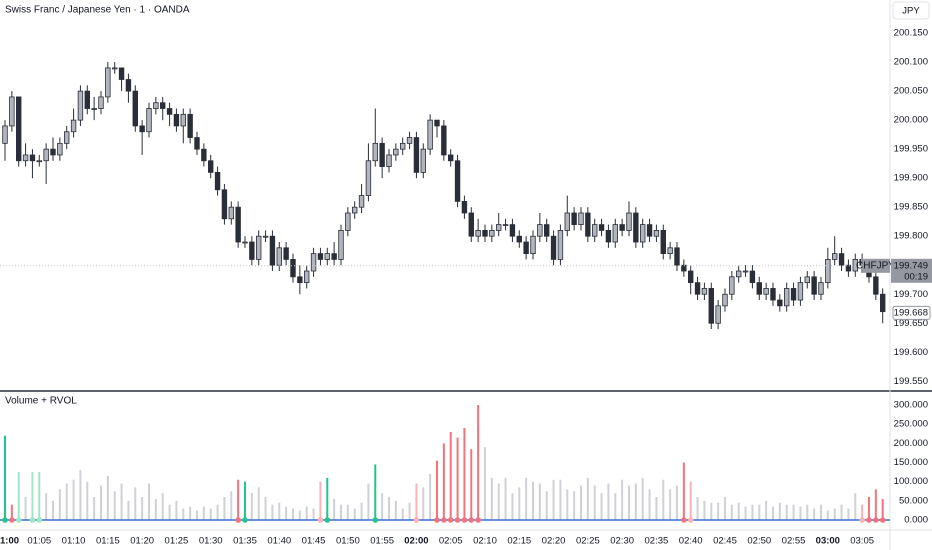 This screenshot has height=550, width=932. What do you see at coordinates (39, 541) in the screenshot?
I see `x-tick-label: 01:05` at bounding box center [39, 541].